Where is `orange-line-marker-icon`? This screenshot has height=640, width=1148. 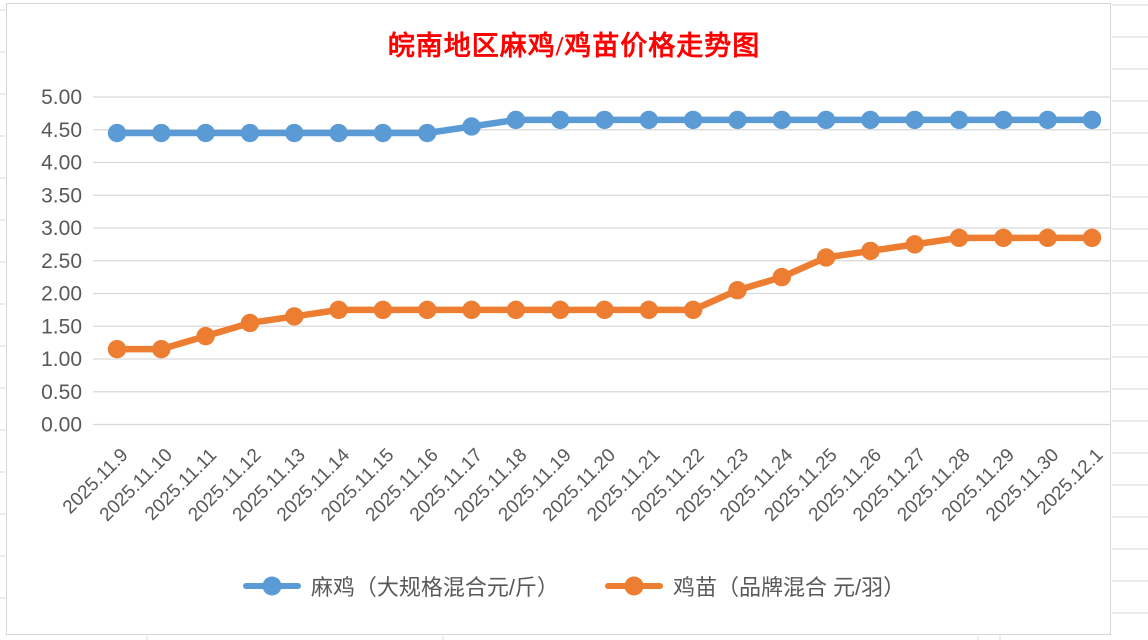
orange-line-marker-icon is located at coordinates (633, 586).